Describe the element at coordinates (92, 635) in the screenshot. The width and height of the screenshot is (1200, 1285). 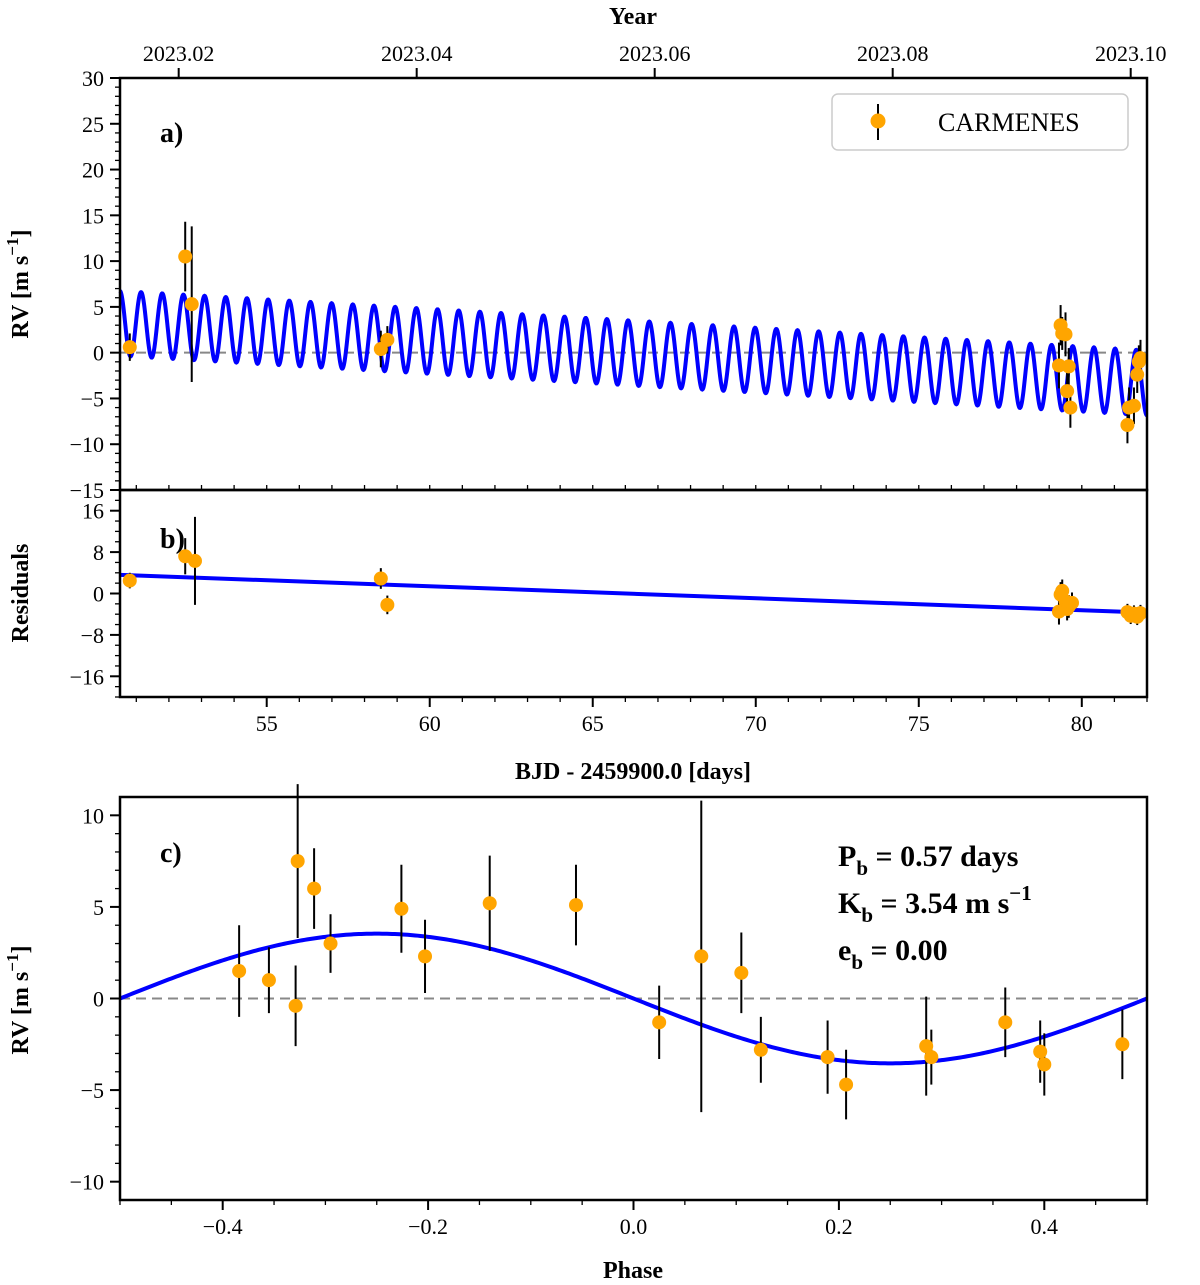
I see `panel-b-ytick-label: −8` at that location.